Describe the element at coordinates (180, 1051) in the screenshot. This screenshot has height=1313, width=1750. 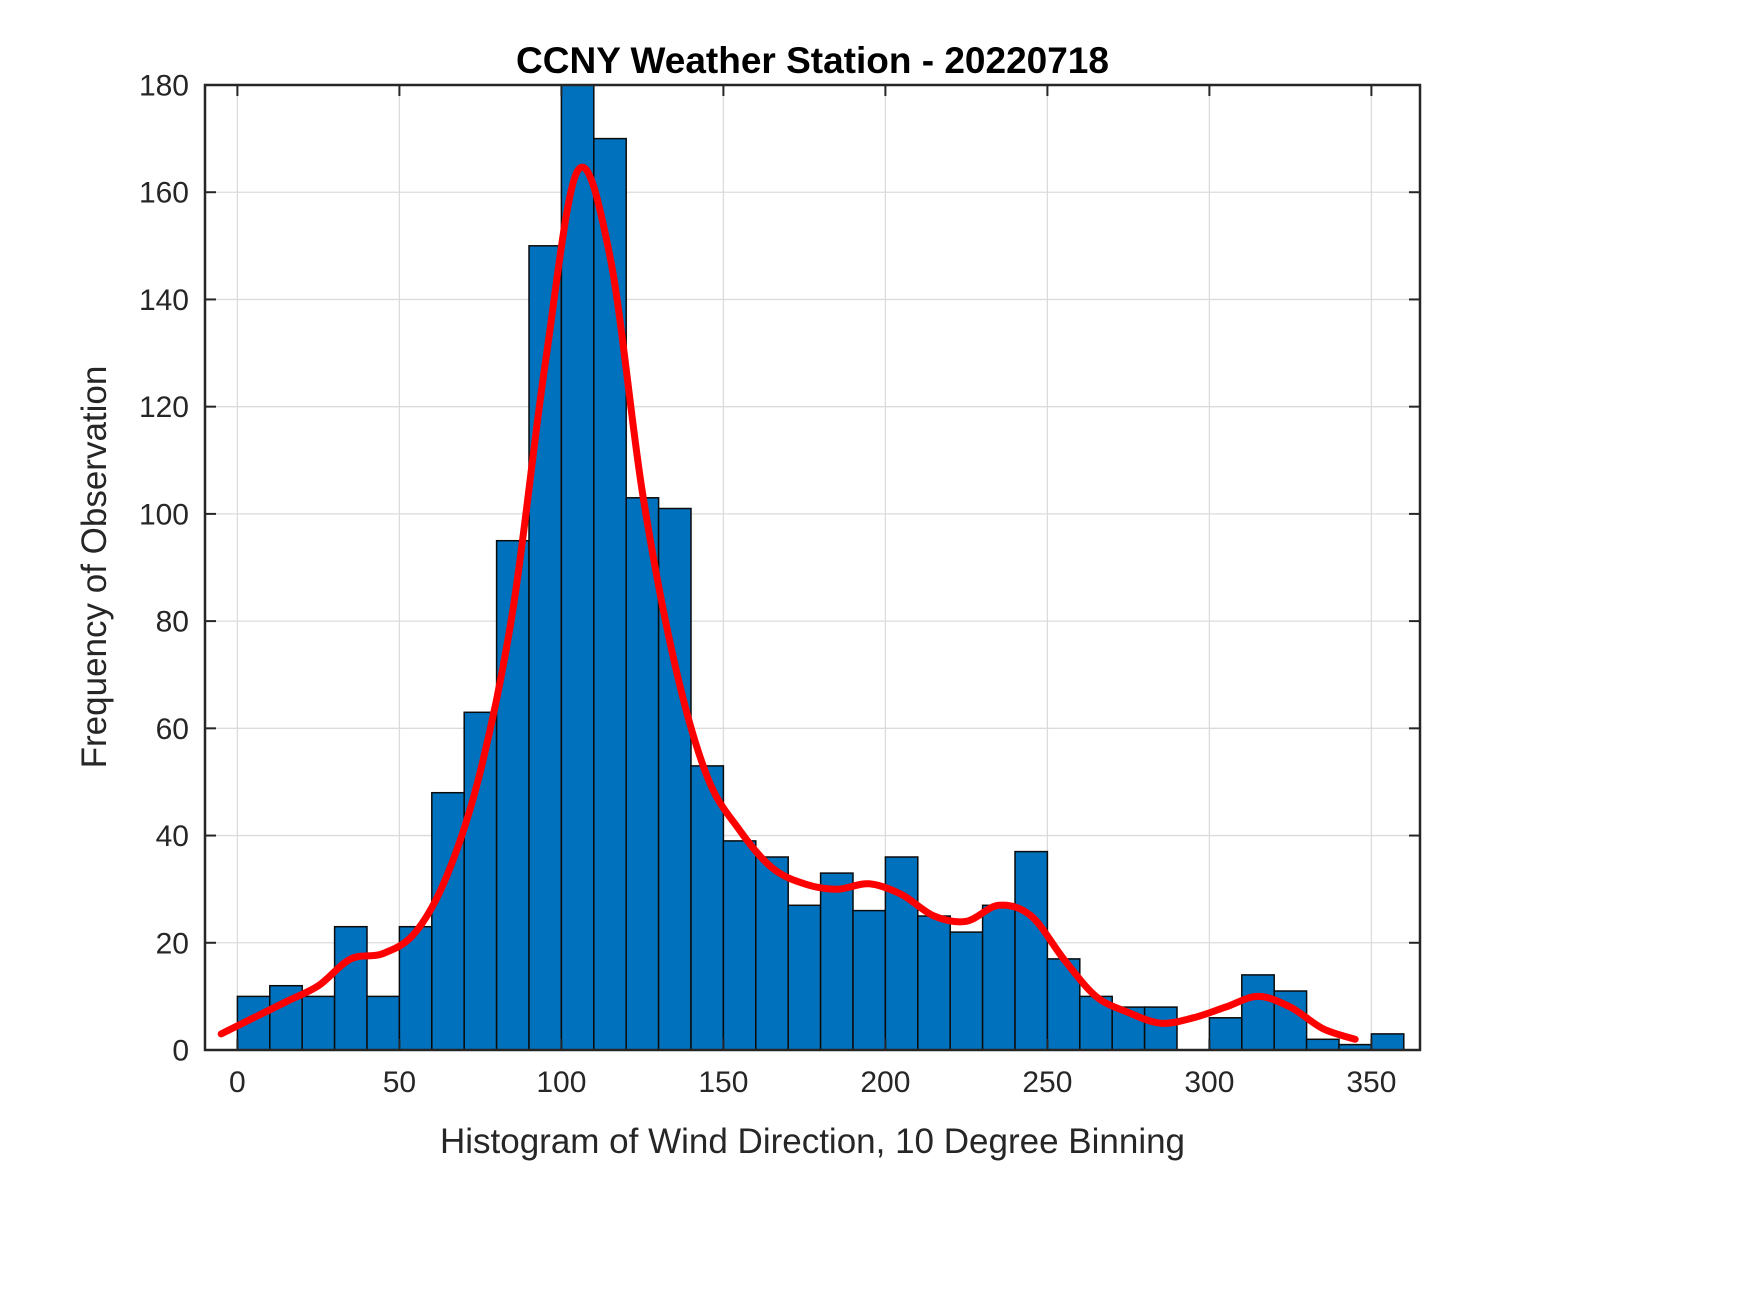
I see `y-tick-label: 0` at that location.